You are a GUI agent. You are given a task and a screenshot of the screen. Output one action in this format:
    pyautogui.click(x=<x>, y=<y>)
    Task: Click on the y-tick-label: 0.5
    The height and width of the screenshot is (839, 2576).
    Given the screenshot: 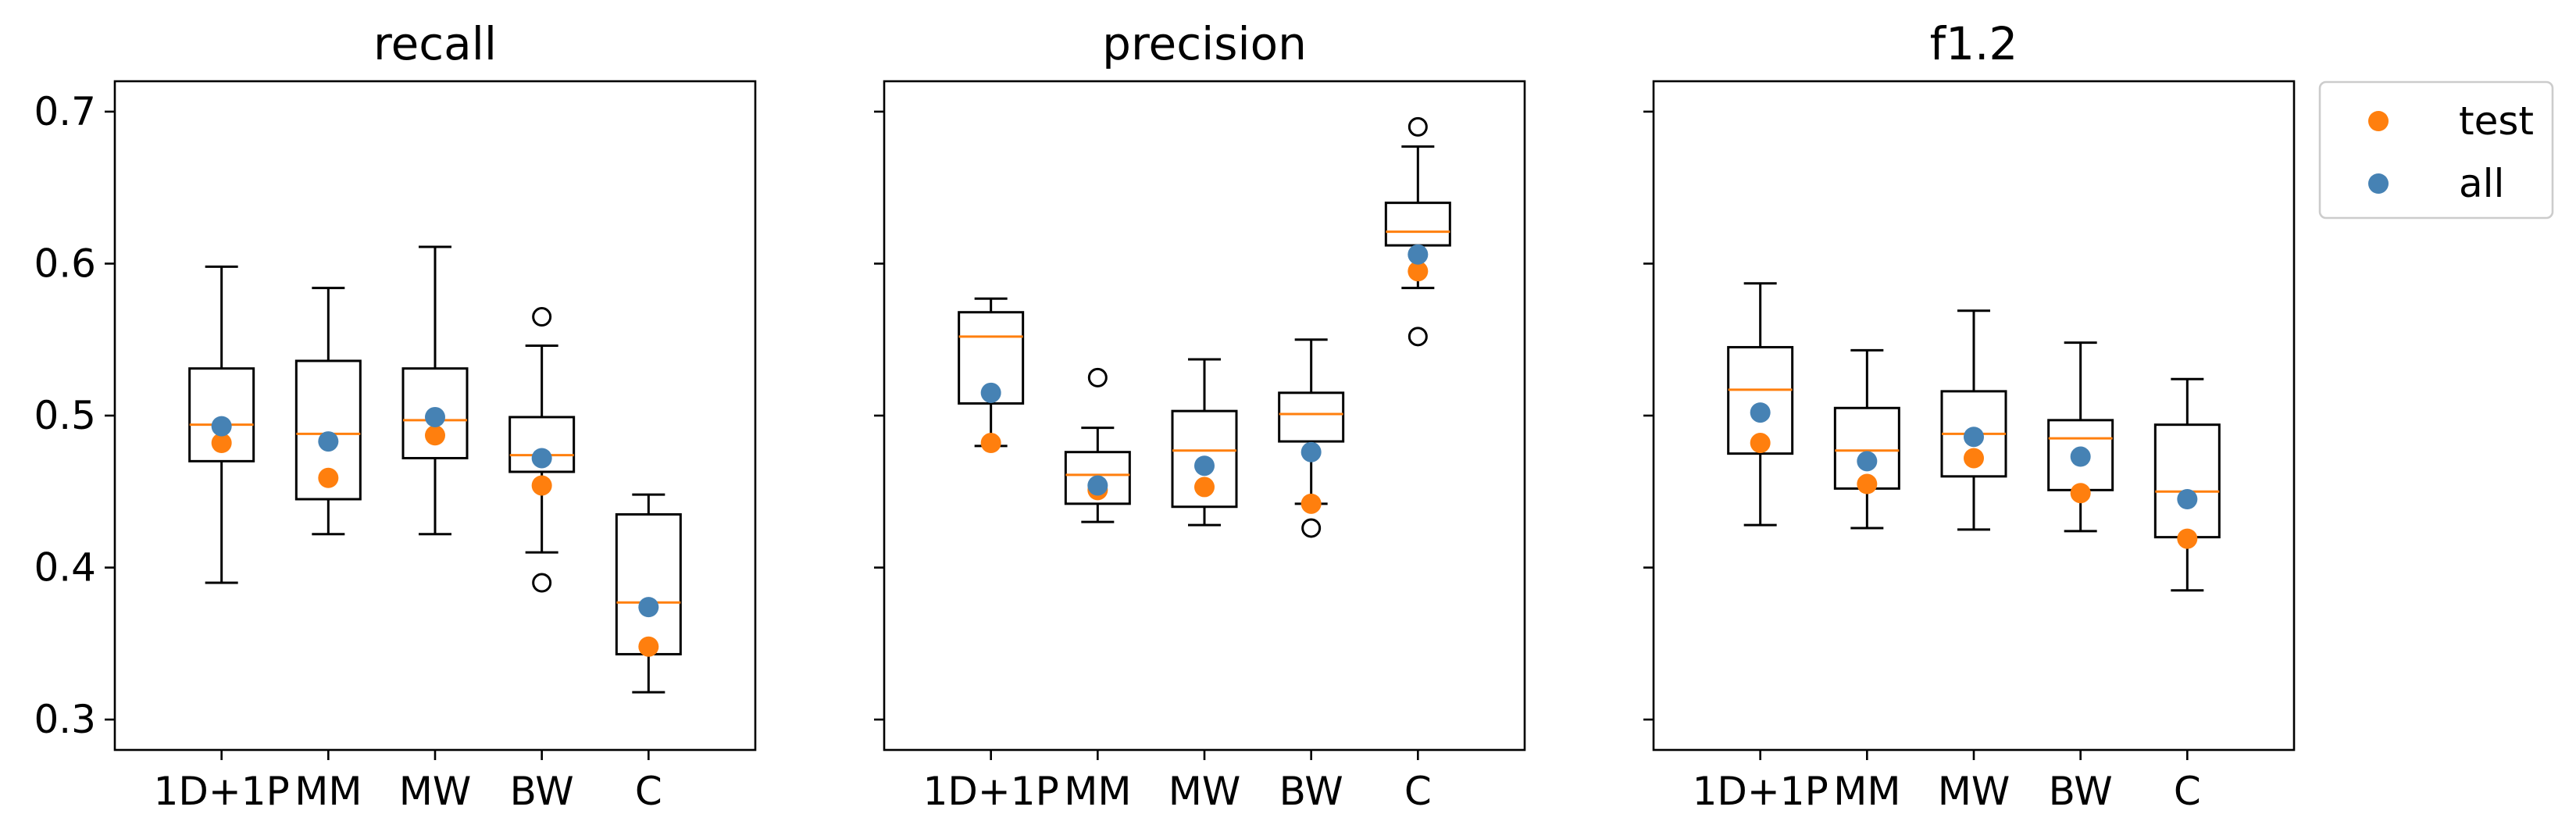 What is the action you would take?
    pyautogui.click(x=65, y=415)
    